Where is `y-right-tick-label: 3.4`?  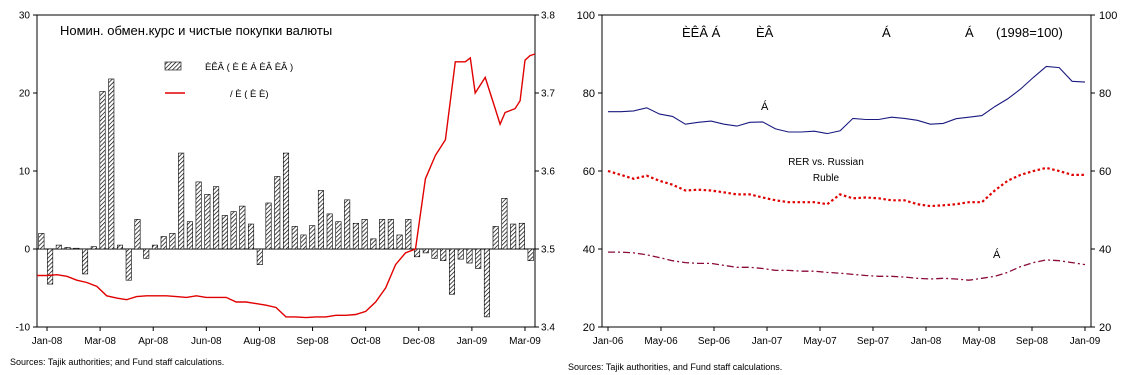
y-right-tick-label: 3.4 is located at coordinates (548, 328).